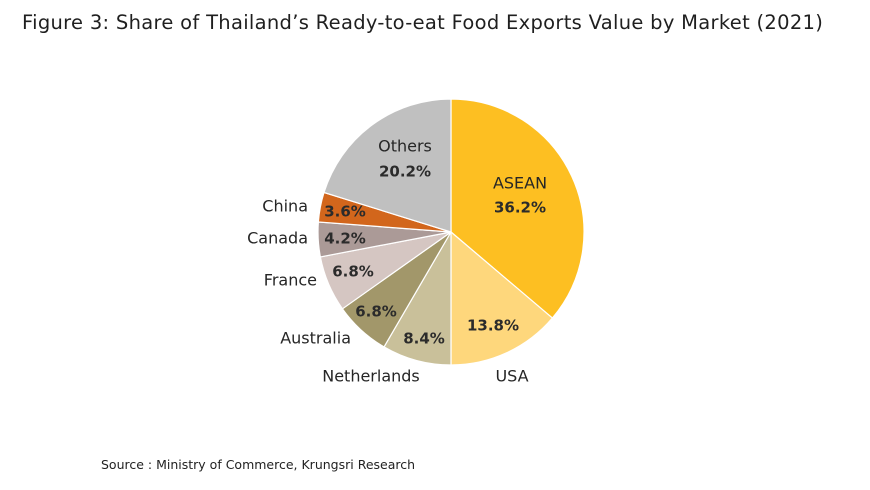  I want to click on slice-label-usa: USA, so click(511, 376).